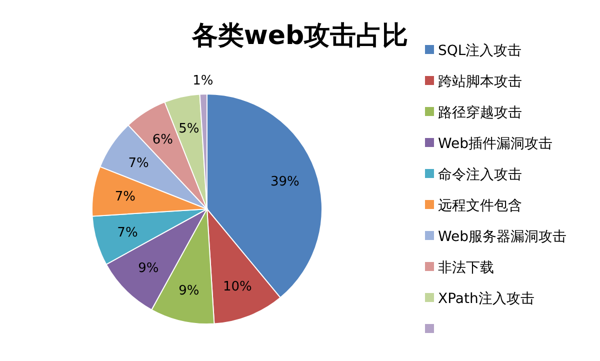 The image size is (600, 361). I want to click on legend-label: XPath注入攻击, so click(486, 298).